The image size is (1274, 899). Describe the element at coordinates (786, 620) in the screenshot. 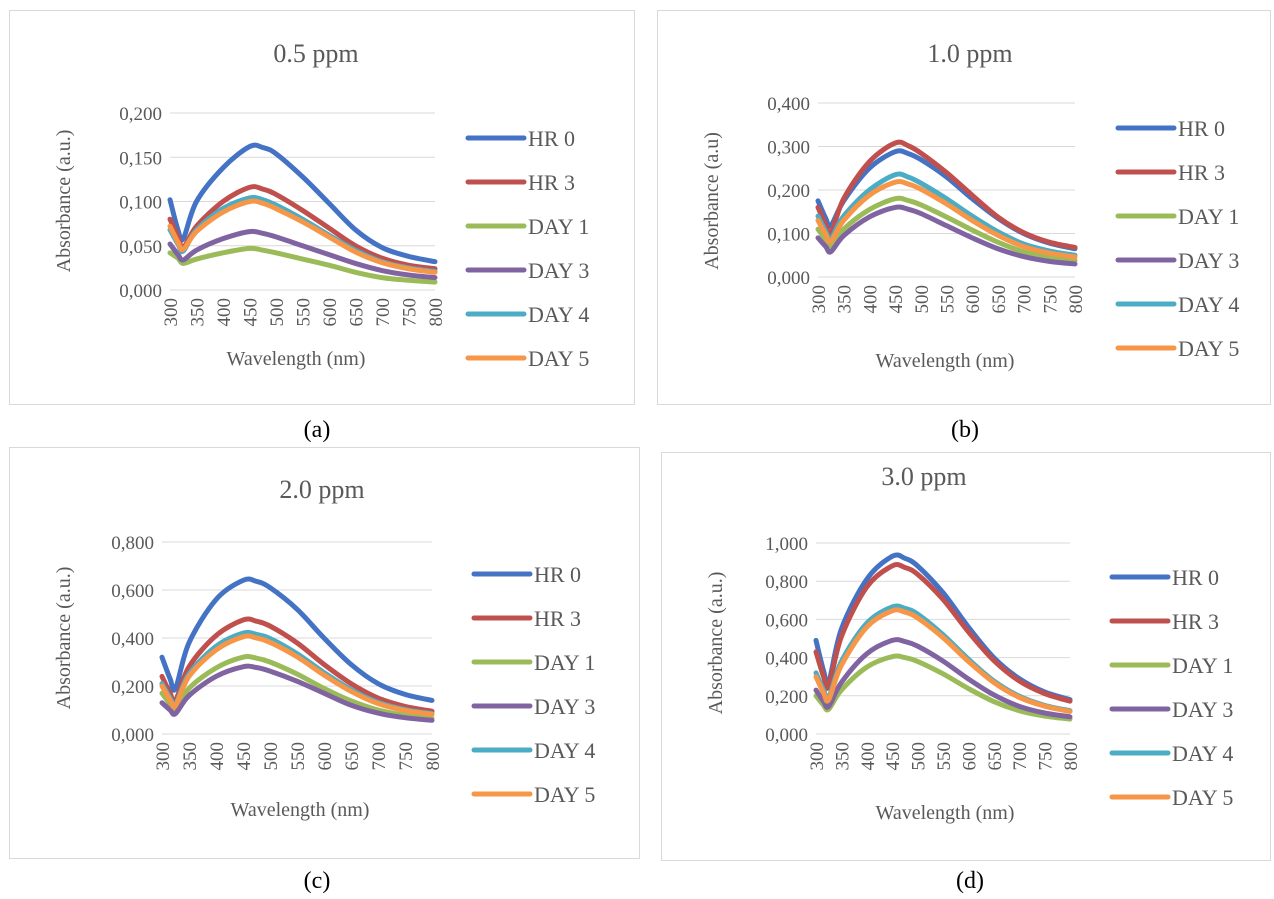

I see `y-tick-label: 0,600` at that location.